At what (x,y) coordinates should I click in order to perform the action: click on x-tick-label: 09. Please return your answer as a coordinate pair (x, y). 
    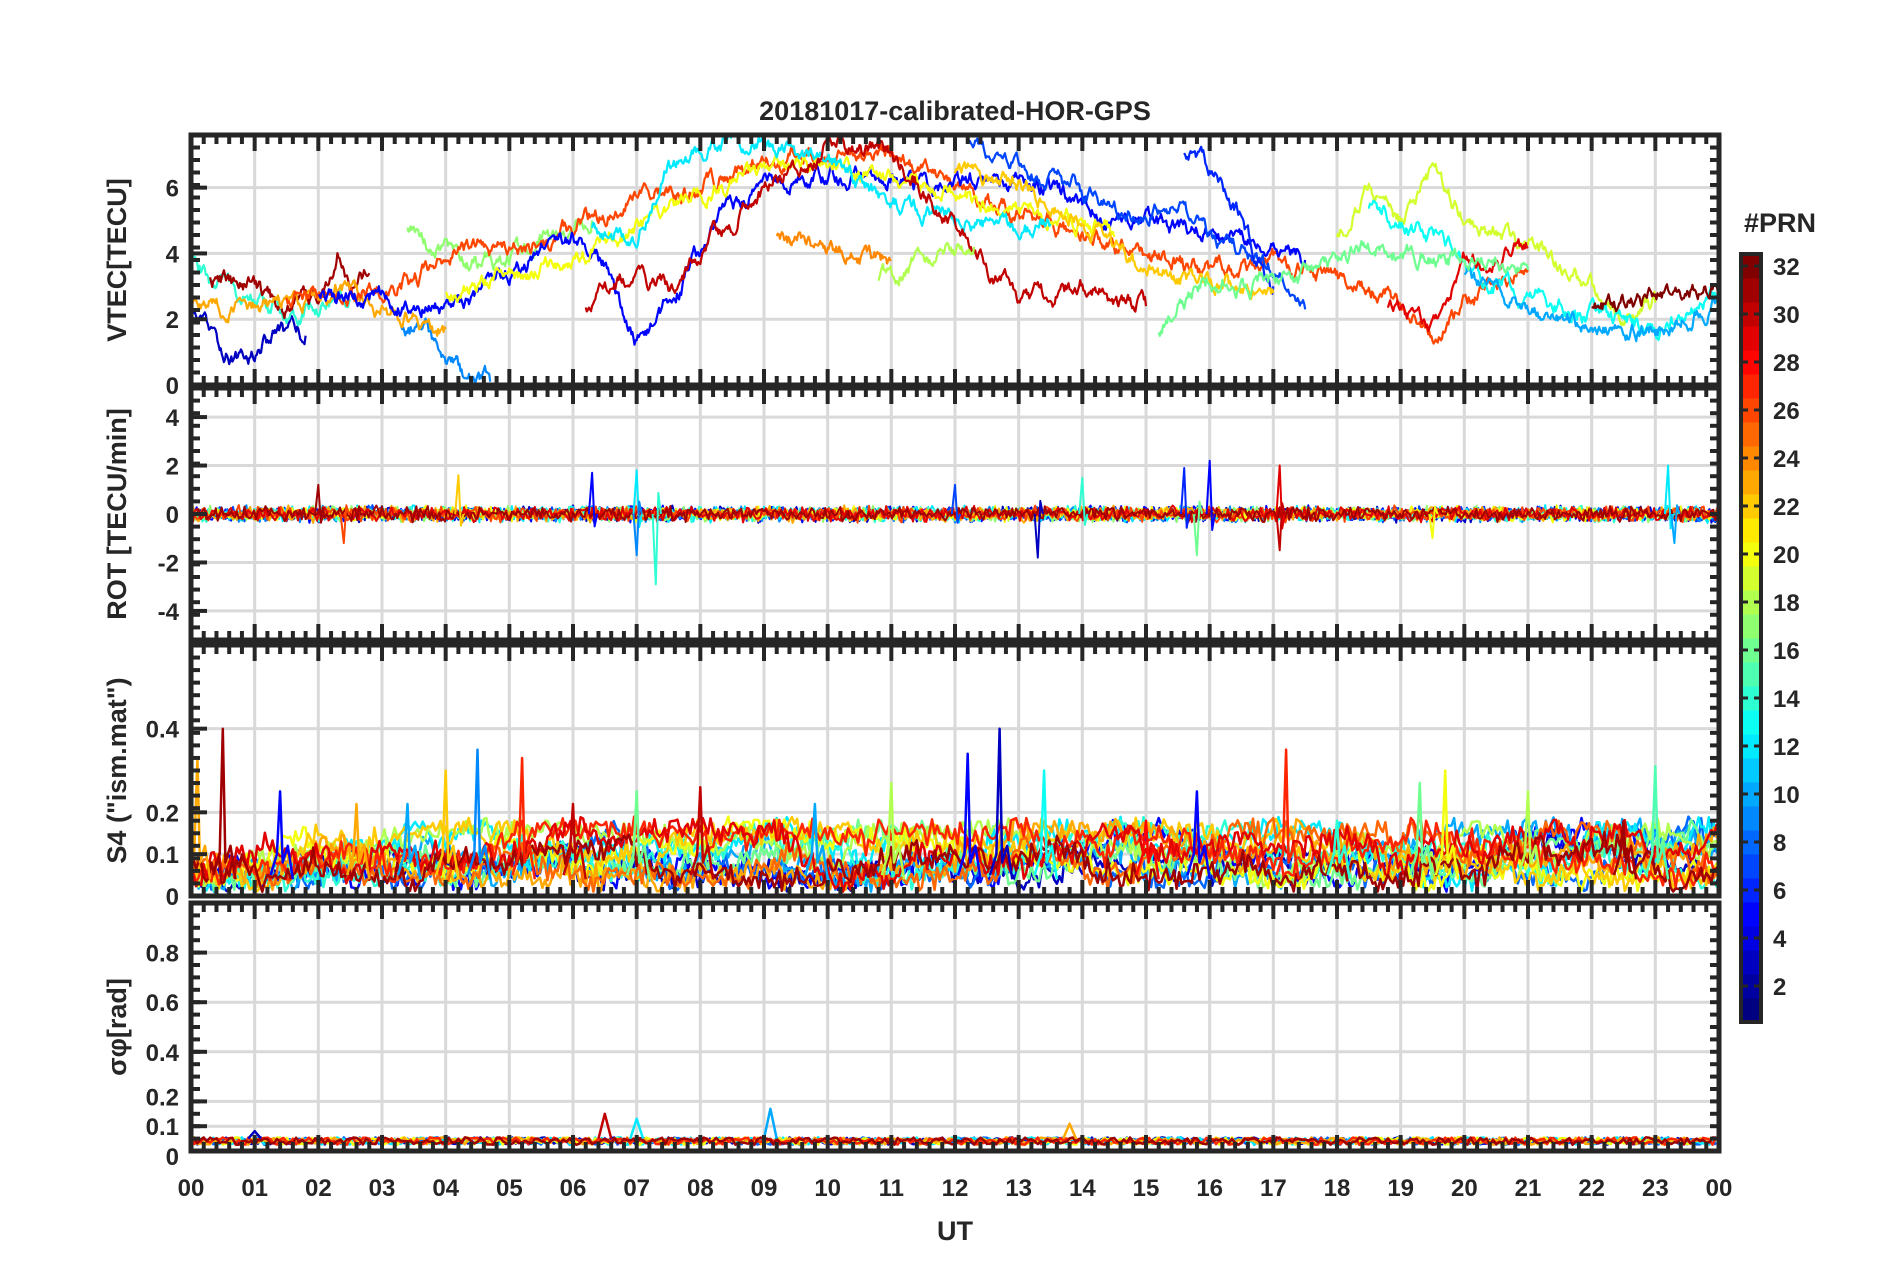
    Looking at the image, I should click on (764, 1188).